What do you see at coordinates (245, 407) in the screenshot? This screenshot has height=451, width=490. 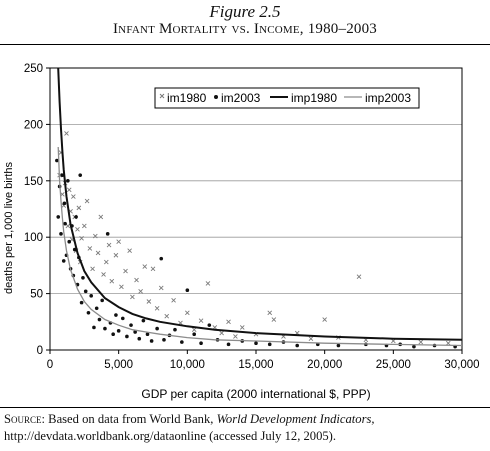 I see `bottom-rule` at bounding box center [245, 407].